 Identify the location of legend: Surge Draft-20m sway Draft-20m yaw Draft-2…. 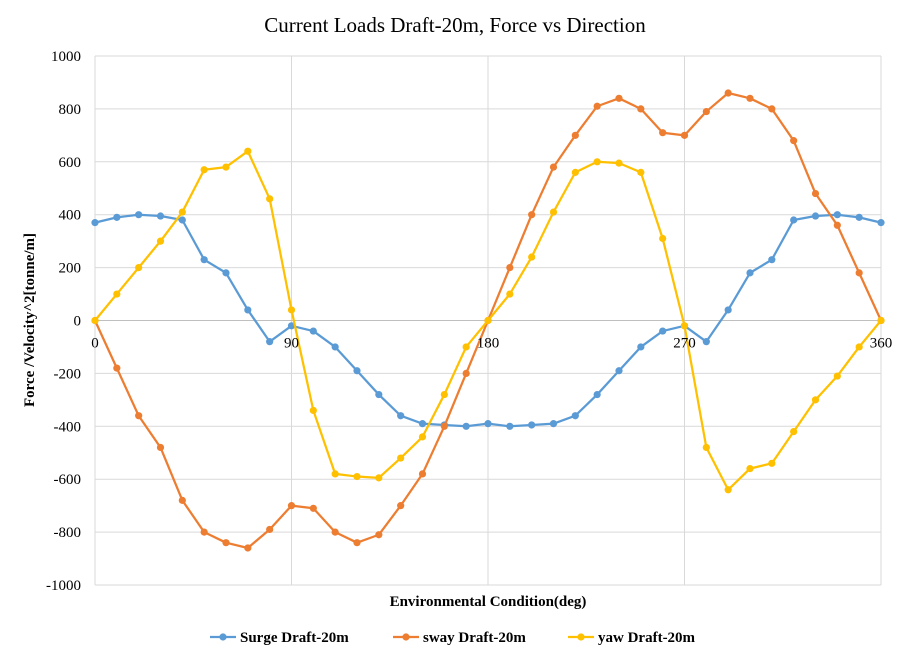
(453, 638).